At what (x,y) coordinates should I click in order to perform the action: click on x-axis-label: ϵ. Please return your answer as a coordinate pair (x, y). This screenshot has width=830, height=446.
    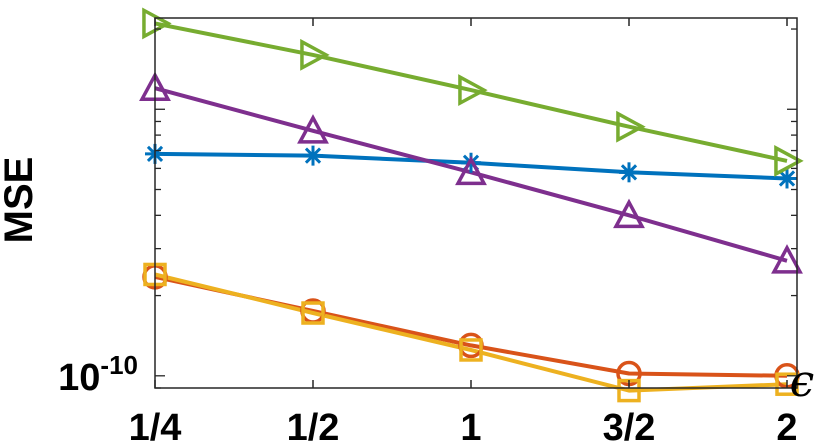
    Looking at the image, I should click on (802, 381).